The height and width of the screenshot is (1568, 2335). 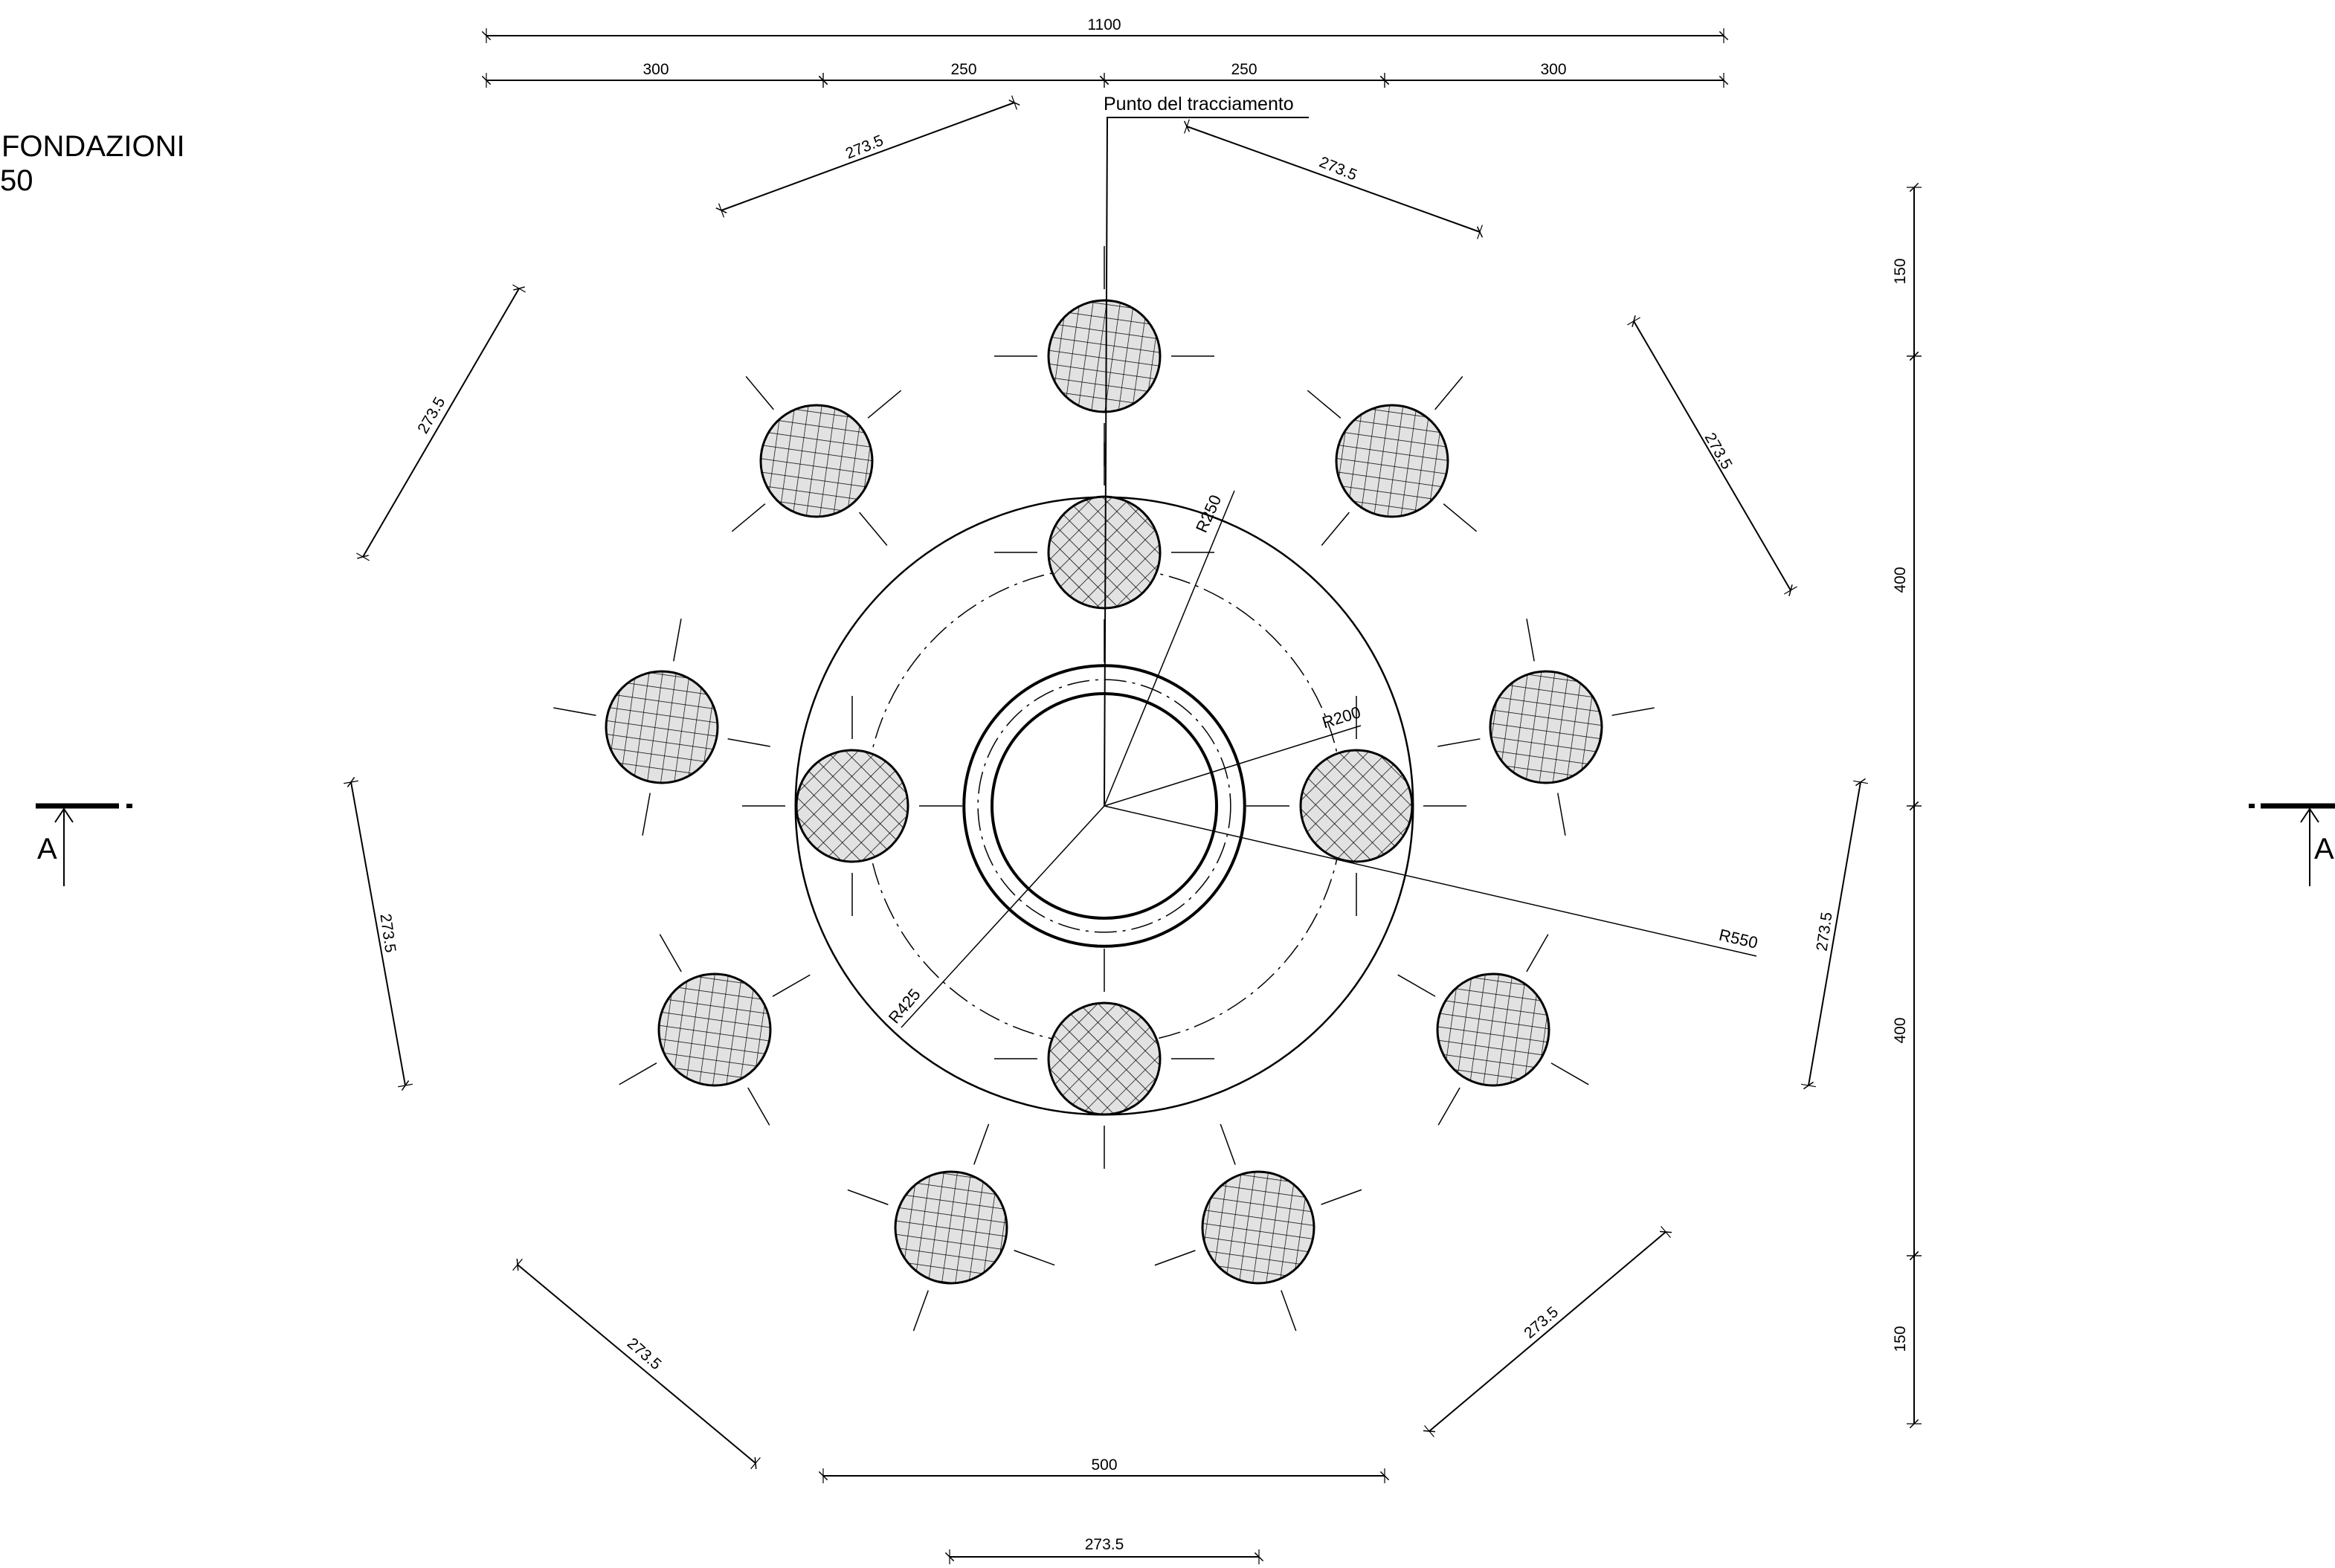 What do you see at coordinates (16, 180) in the screenshot?
I see `title-line-2: 50` at bounding box center [16, 180].